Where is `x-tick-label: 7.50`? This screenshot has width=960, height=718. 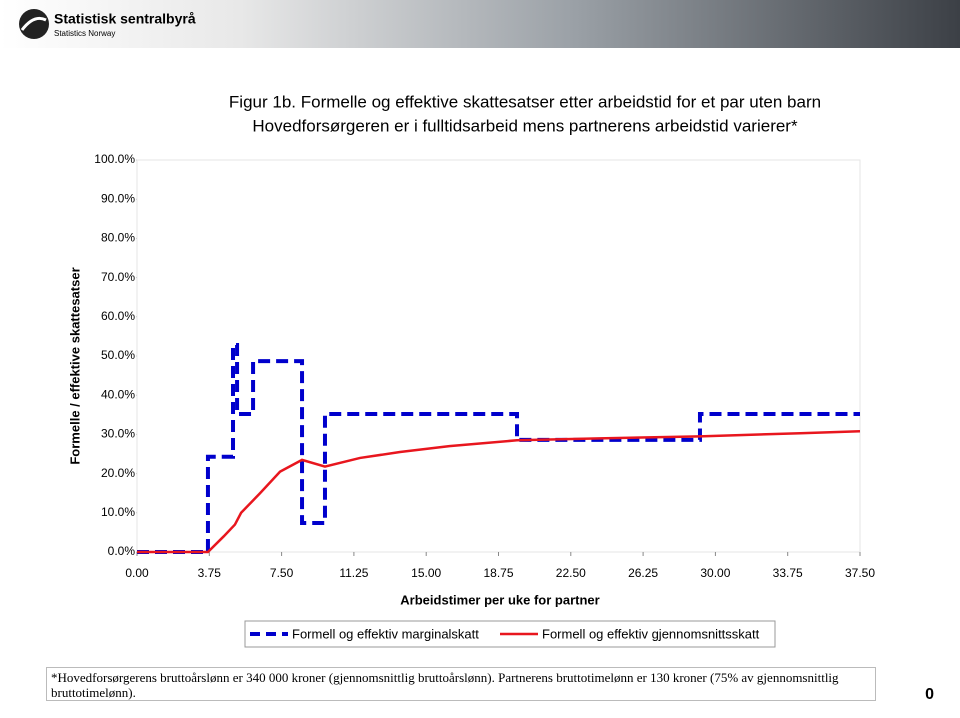
x-tick-label: 7.50 is located at coordinates (282, 573).